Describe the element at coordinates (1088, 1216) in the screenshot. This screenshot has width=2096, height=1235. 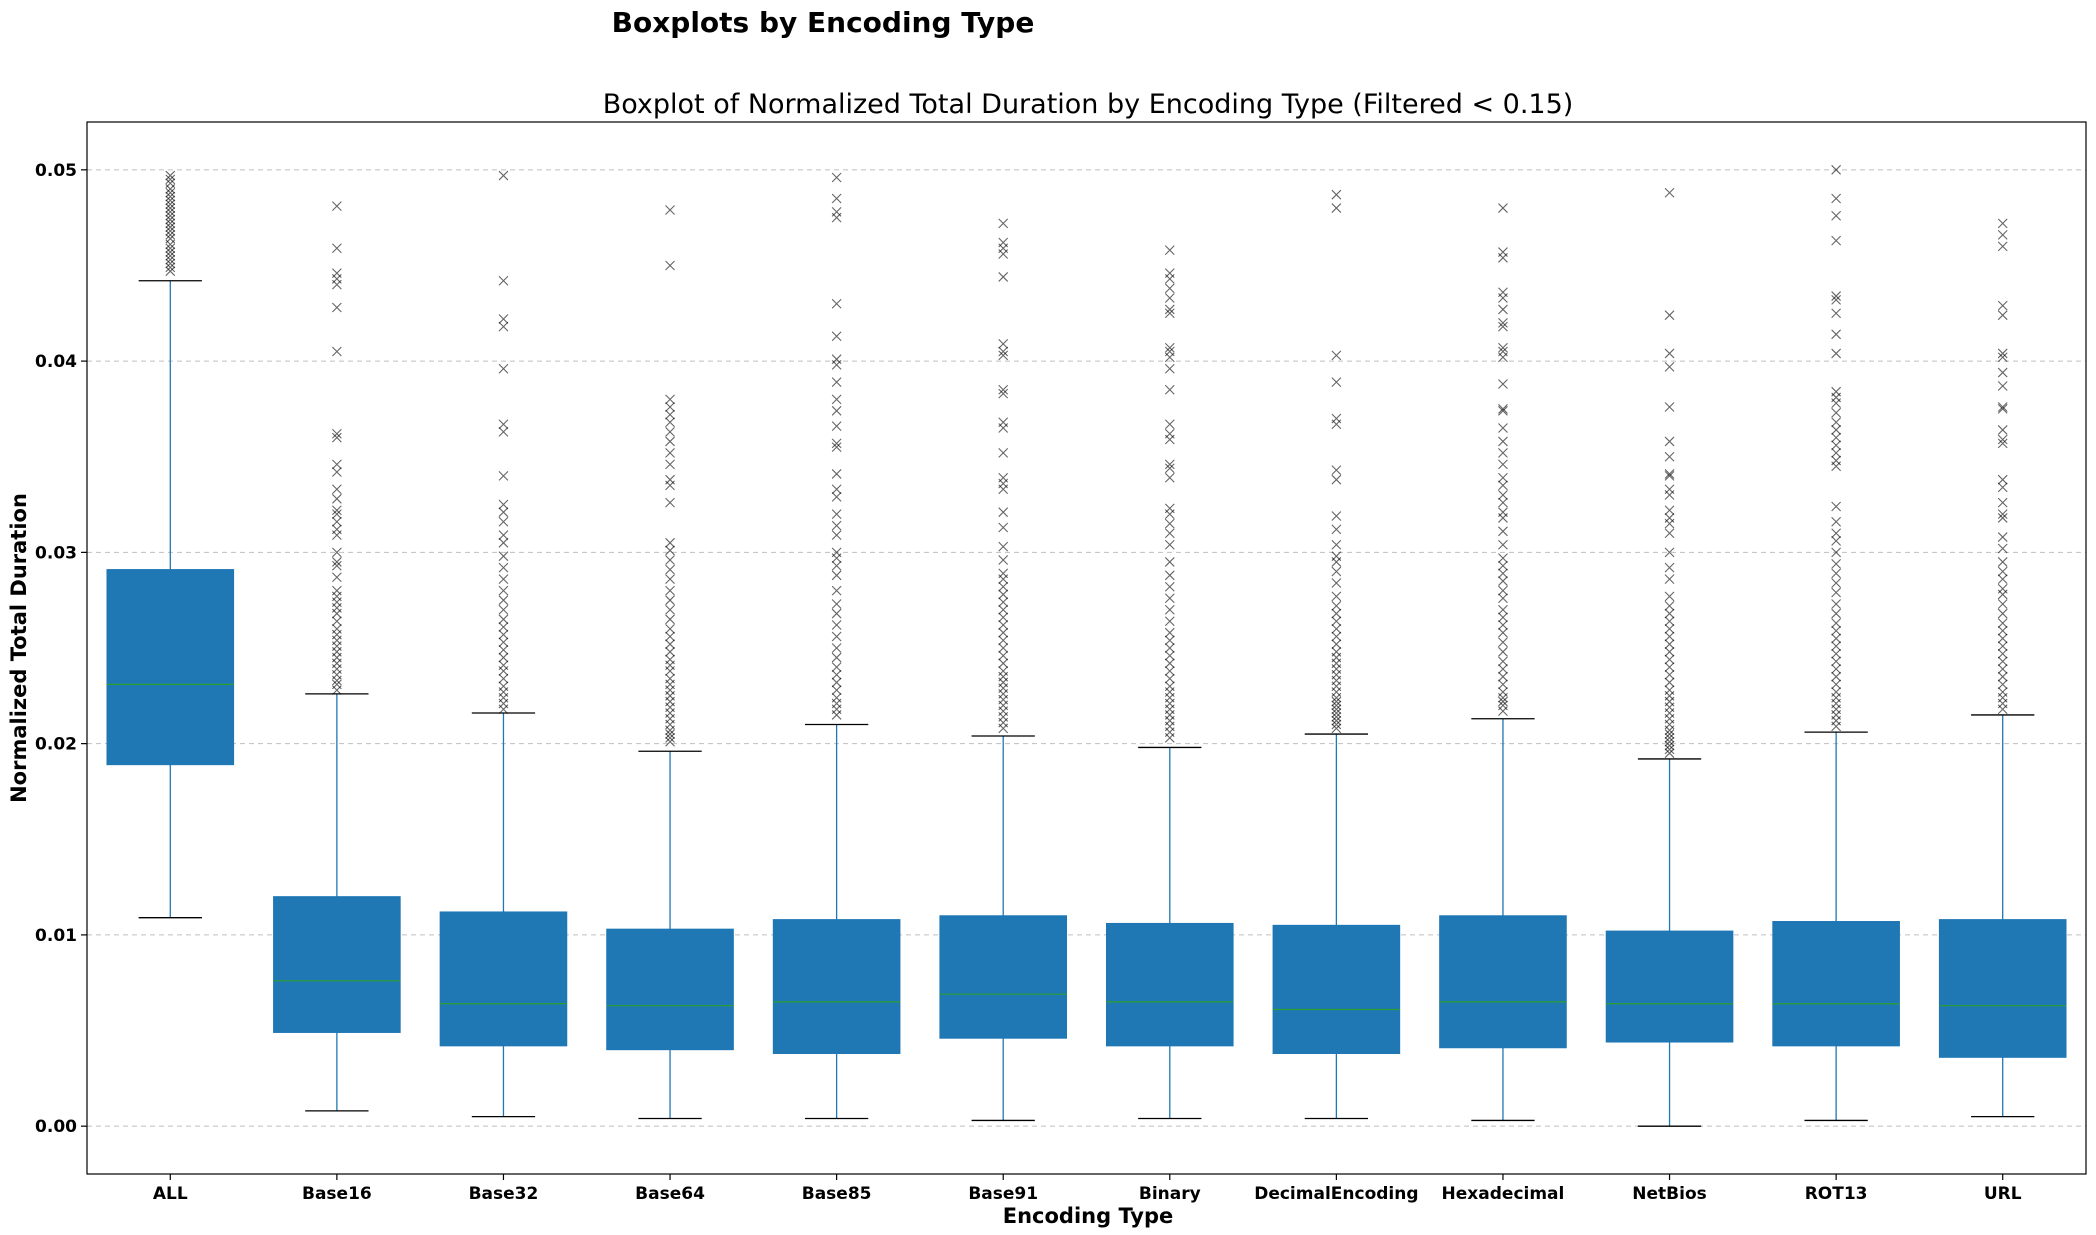
I see `x-axis-label: Encoding Type` at that location.